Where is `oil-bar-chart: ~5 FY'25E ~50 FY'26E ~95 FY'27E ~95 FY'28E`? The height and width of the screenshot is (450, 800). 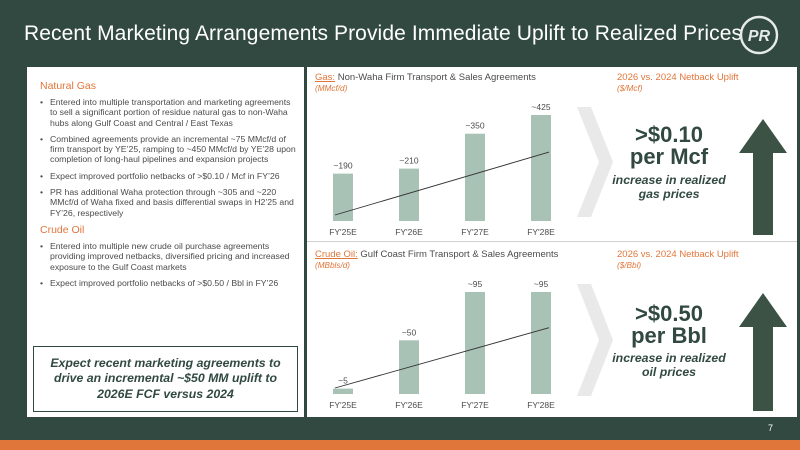 oil-bar-chart: ~5 FY'25E ~50 FY'26E ~95 FY'27E ~95 FY'28E is located at coordinates (442, 344).